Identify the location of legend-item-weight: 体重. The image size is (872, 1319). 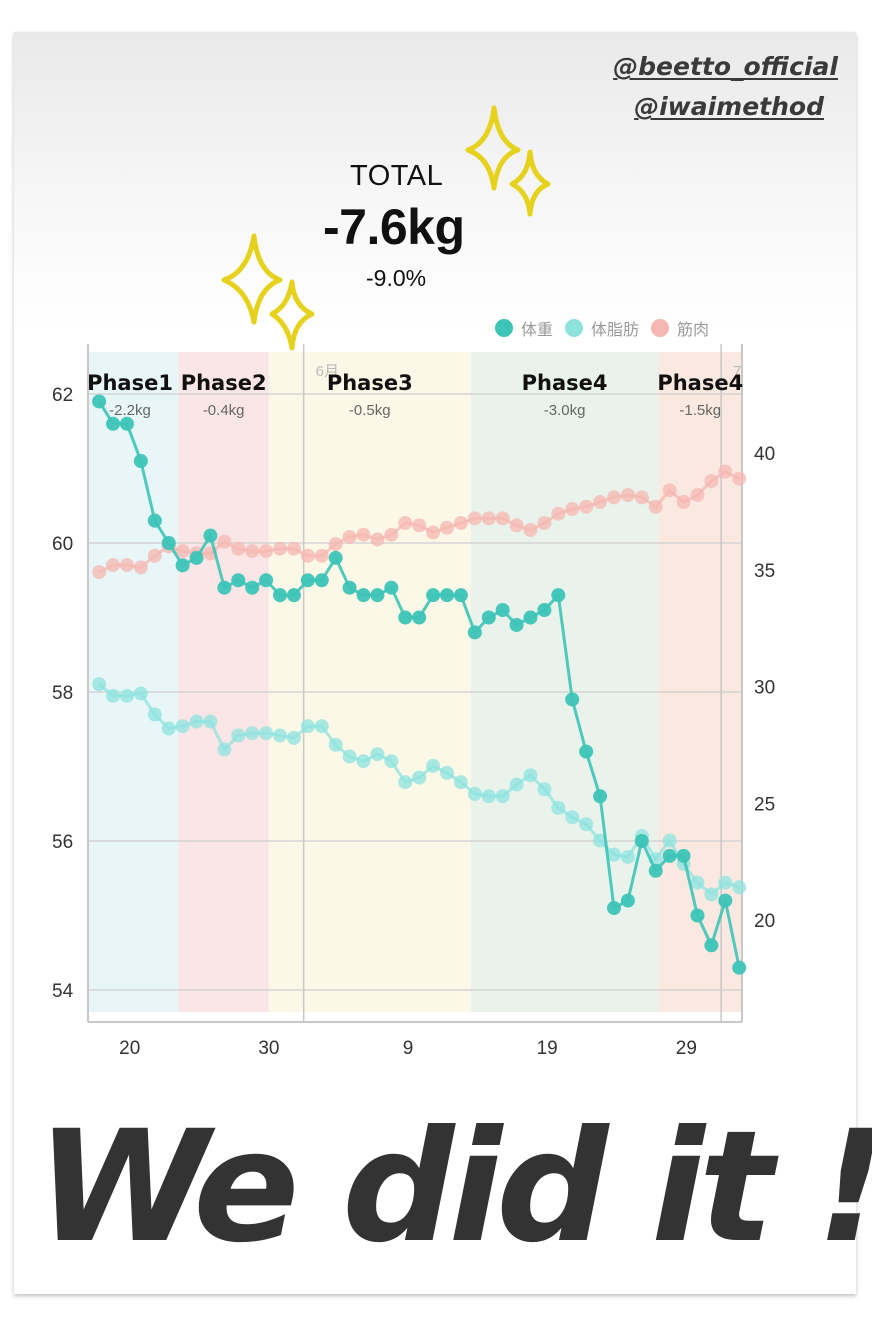
(524, 328).